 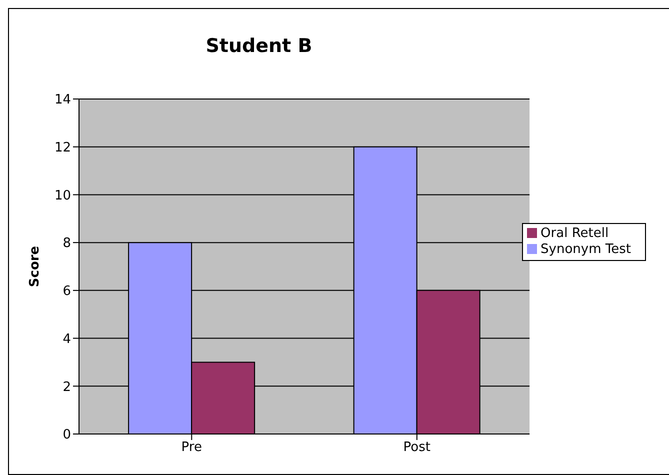 I want to click on x-tick-label: Post, so click(x=416, y=448).